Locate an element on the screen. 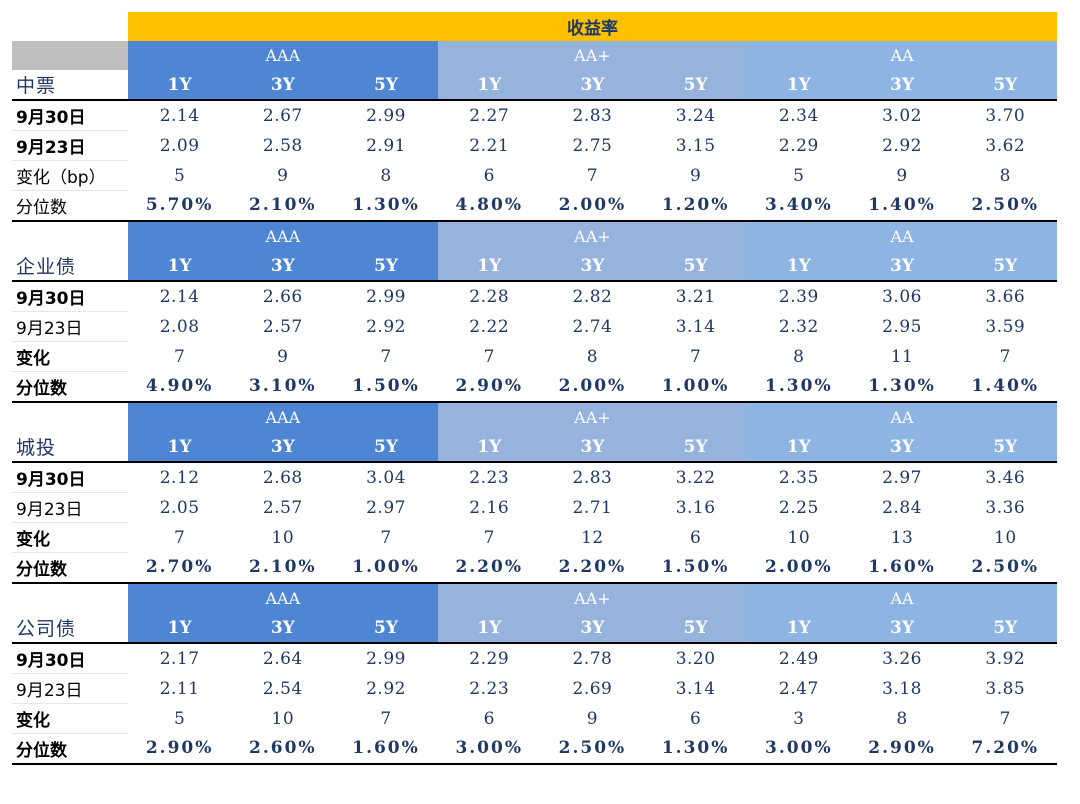  value-cell: 2.82 is located at coordinates (592, 296).